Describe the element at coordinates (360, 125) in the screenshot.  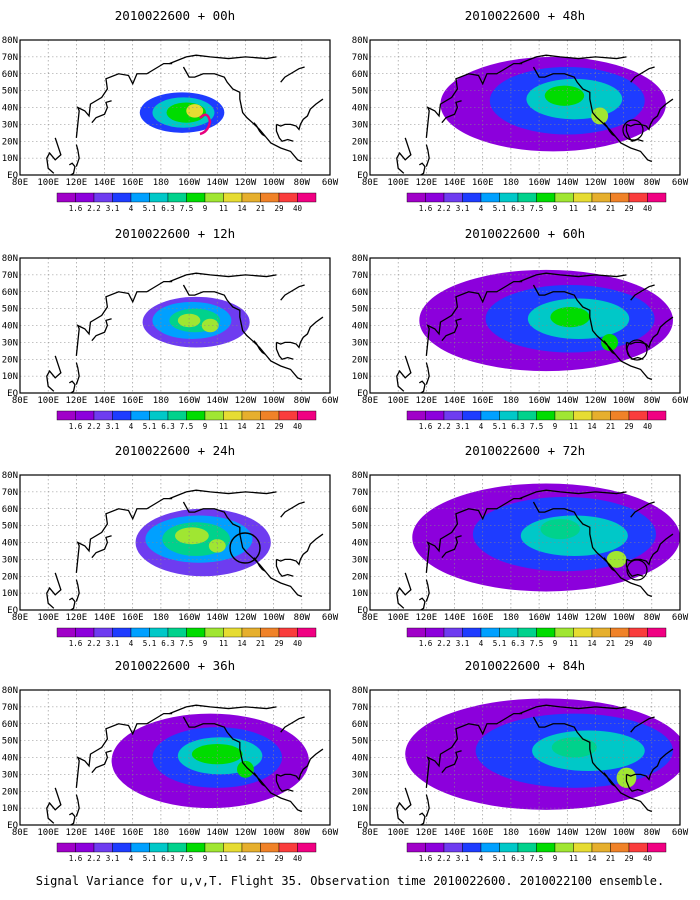
I see `y-tick-label: 30N` at that location.